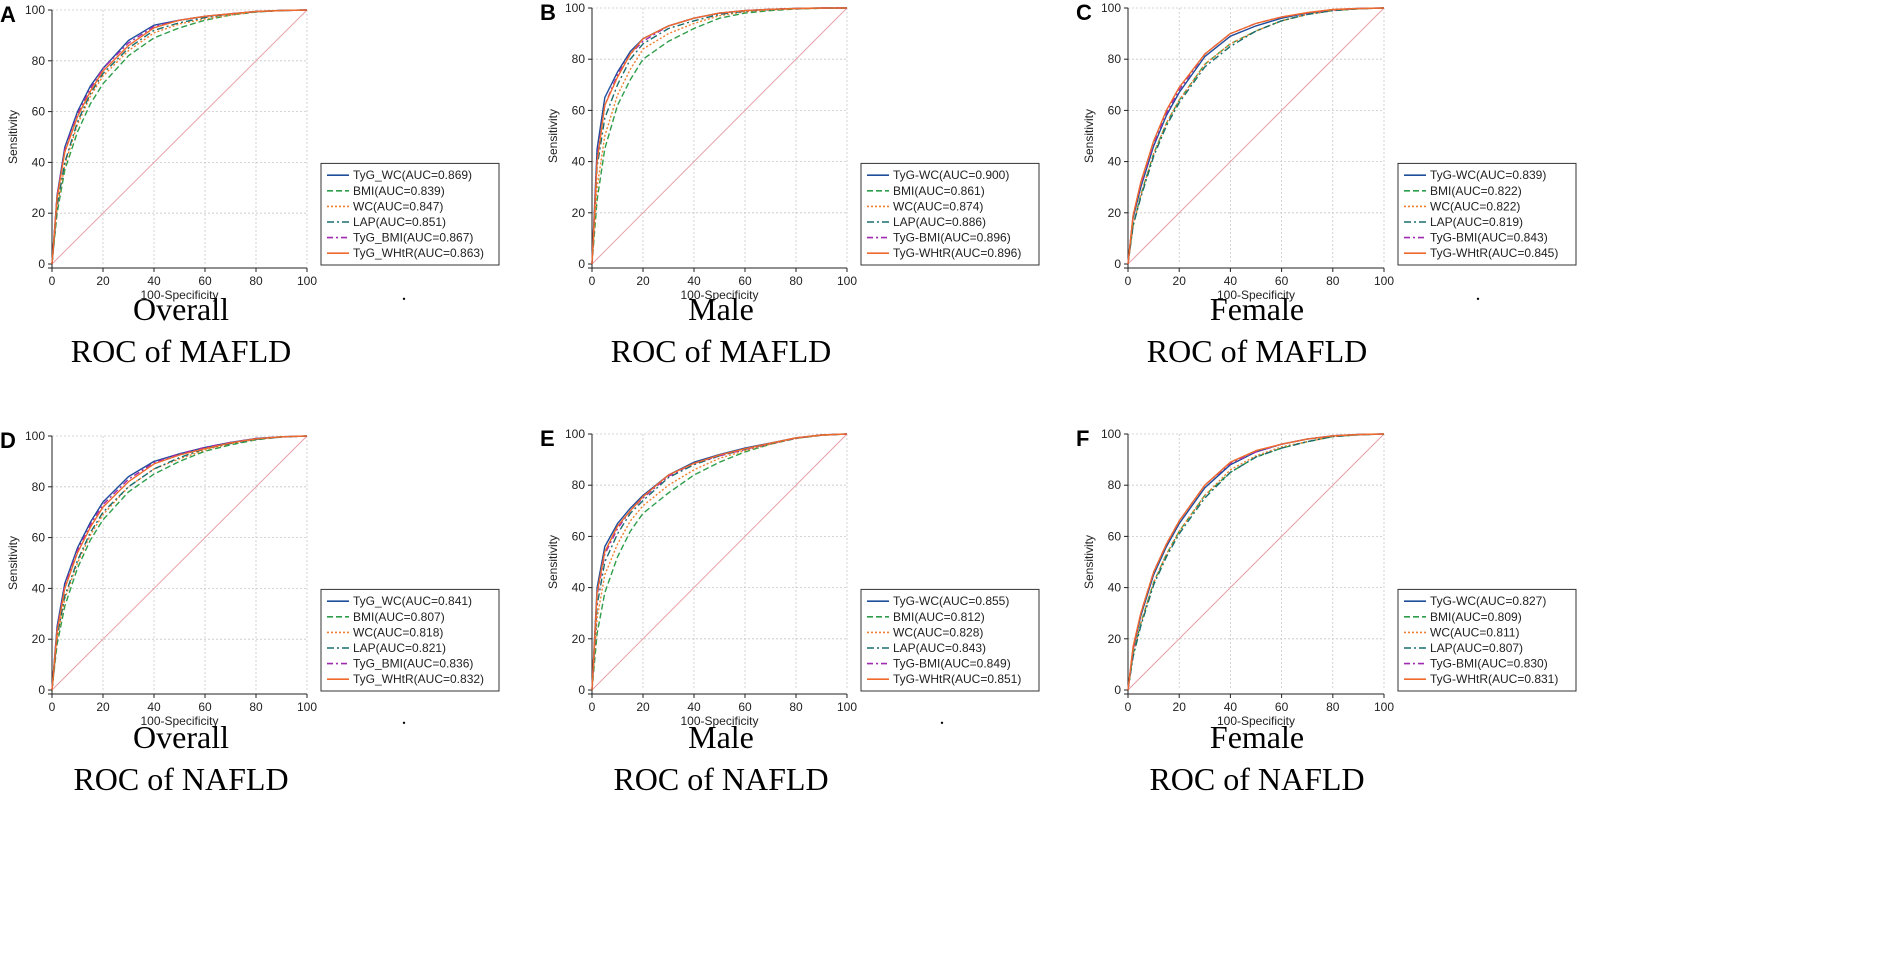  Describe the element at coordinates (1488, 175) in the screenshot. I see `legend-entry: TyG-WC(AUC=0.839)` at that location.